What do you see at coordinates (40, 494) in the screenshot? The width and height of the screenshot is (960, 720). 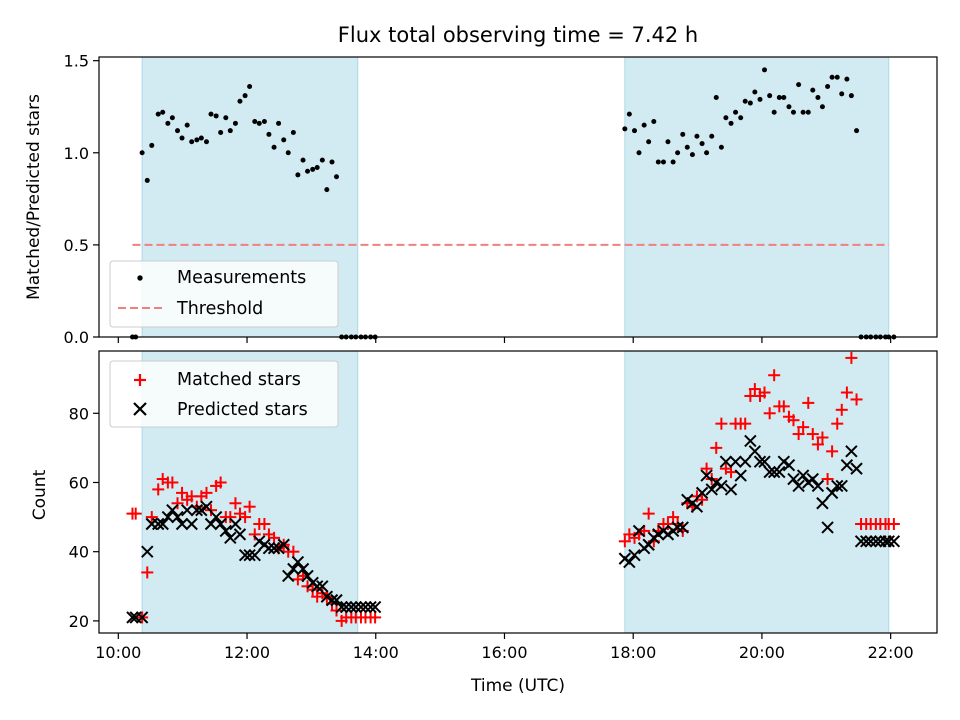 I see `bottom-y-axis-label: Count` at bounding box center [40, 494].